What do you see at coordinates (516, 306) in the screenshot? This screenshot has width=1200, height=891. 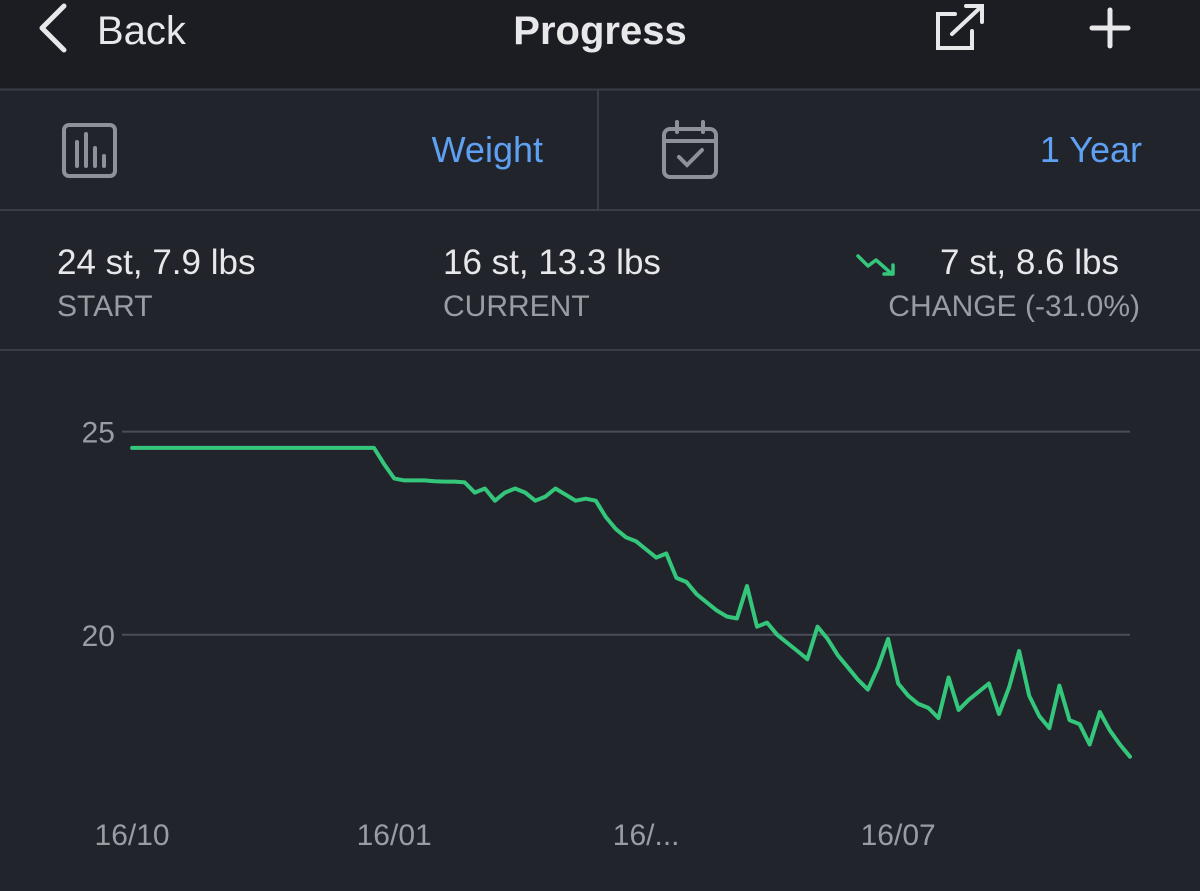 I see `stat-label: CURRENT` at bounding box center [516, 306].